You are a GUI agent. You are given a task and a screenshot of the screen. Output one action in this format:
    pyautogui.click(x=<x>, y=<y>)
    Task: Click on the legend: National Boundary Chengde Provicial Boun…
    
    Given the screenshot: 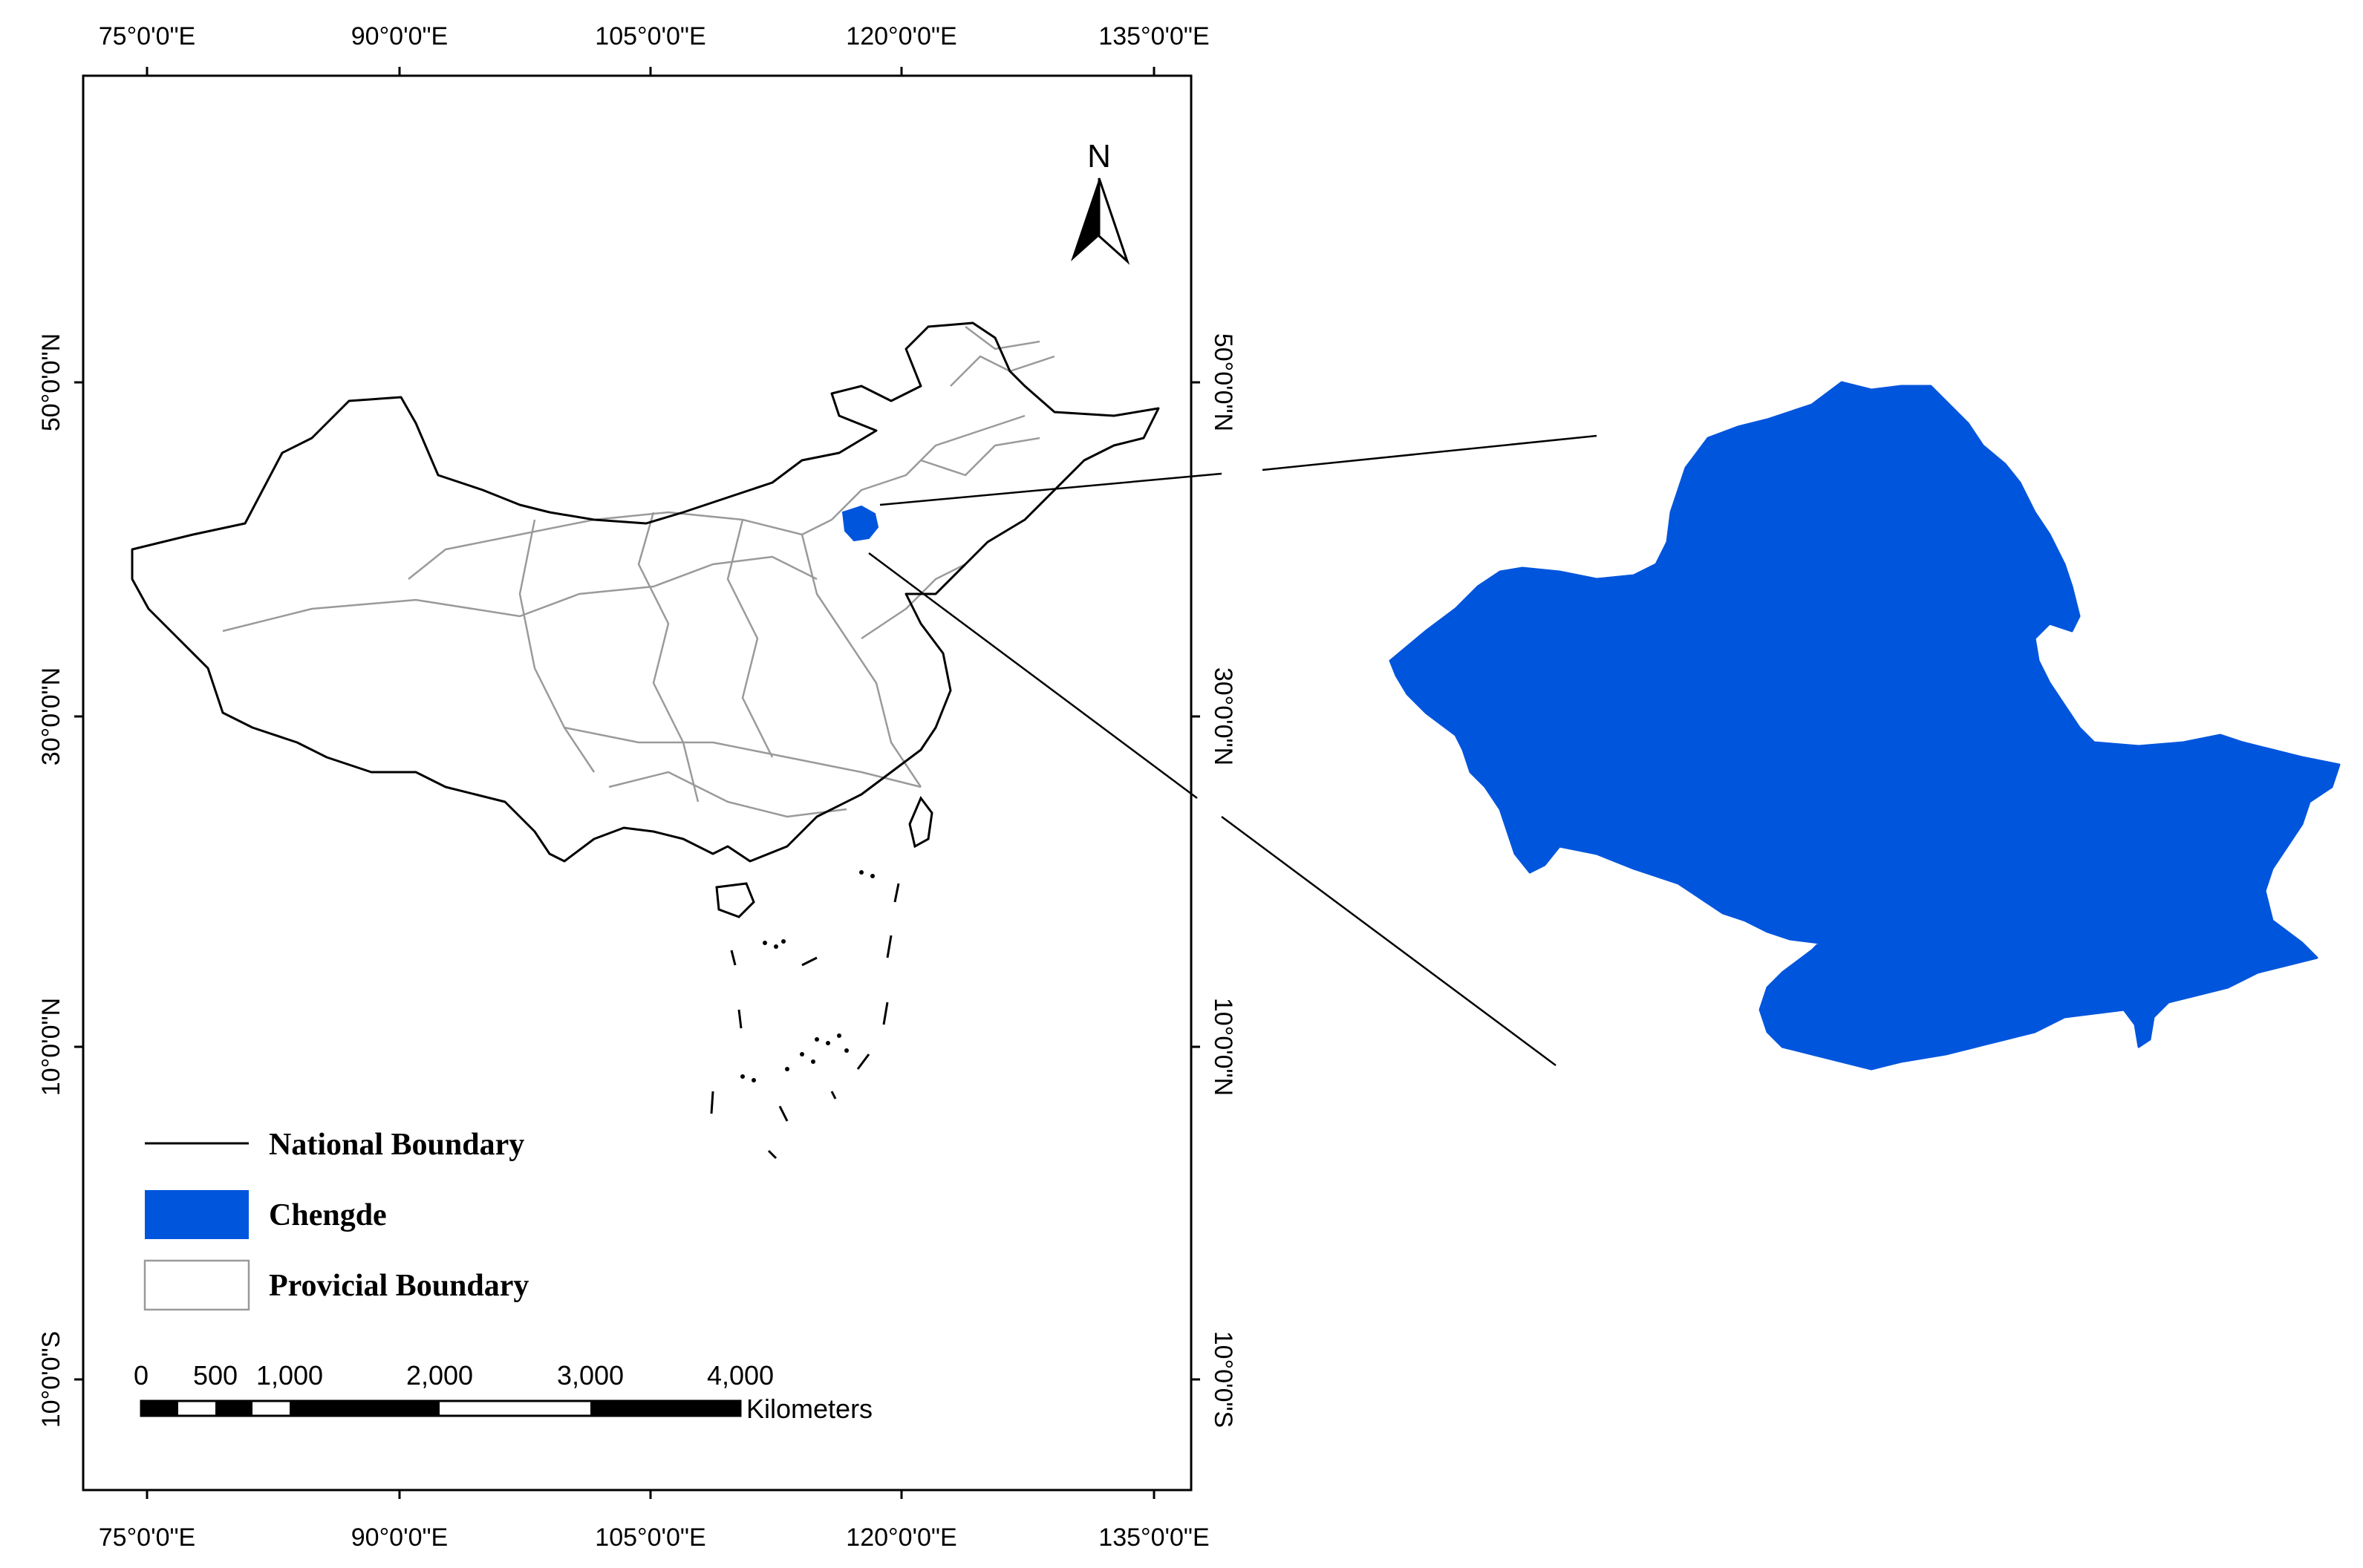 What is the action you would take?
    pyautogui.click(x=336, y=1219)
    